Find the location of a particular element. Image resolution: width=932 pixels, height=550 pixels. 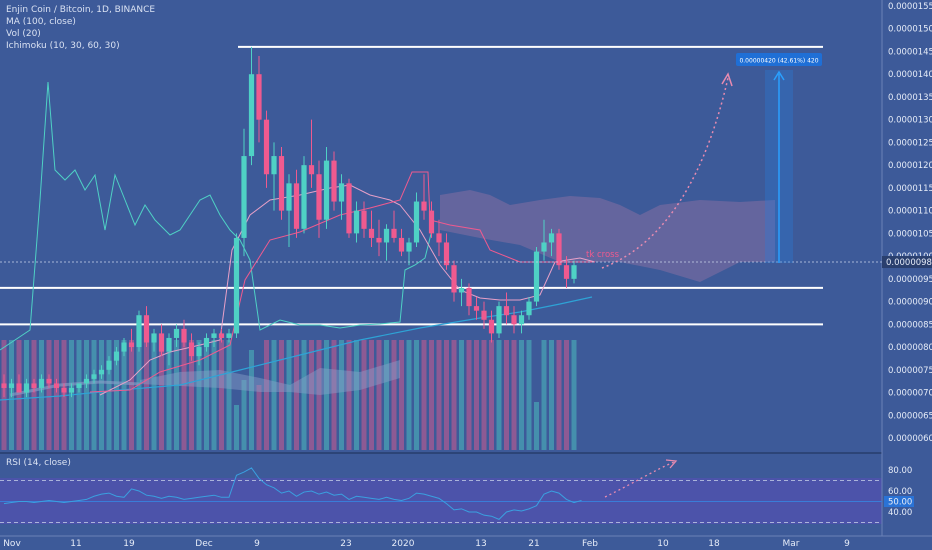

time-tick-label: Nov is located at coordinates (12, 544).